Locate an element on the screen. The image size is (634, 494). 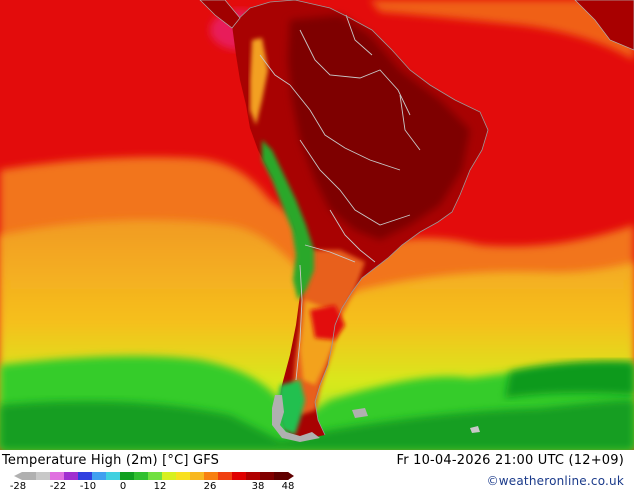
legend-tick-label: -22 is located at coordinates (58, 485).